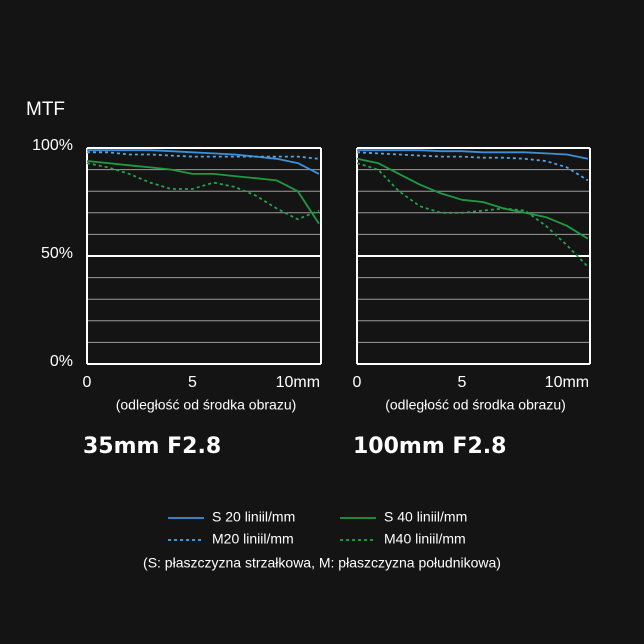 This screenshot has width=644, height=644. I want to click on chart-title: 35mm F2.8, so click(152, 446).